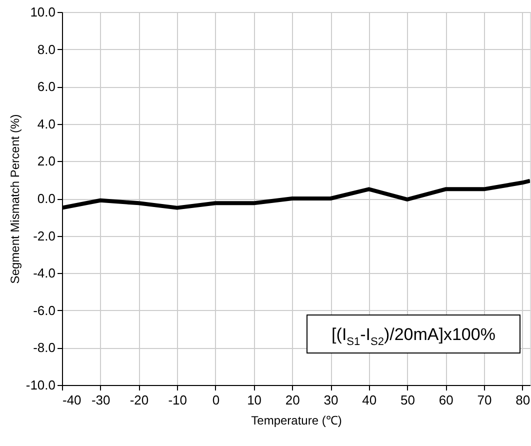 The width and height of the screenshot is (531, 446). I want to click on x-tick-label: 70, so click(484, 400).